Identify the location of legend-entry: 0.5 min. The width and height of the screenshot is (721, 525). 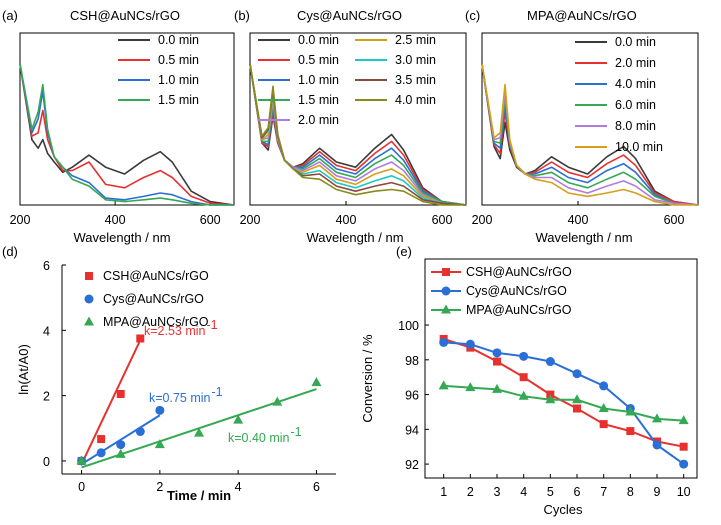
(318, 60).